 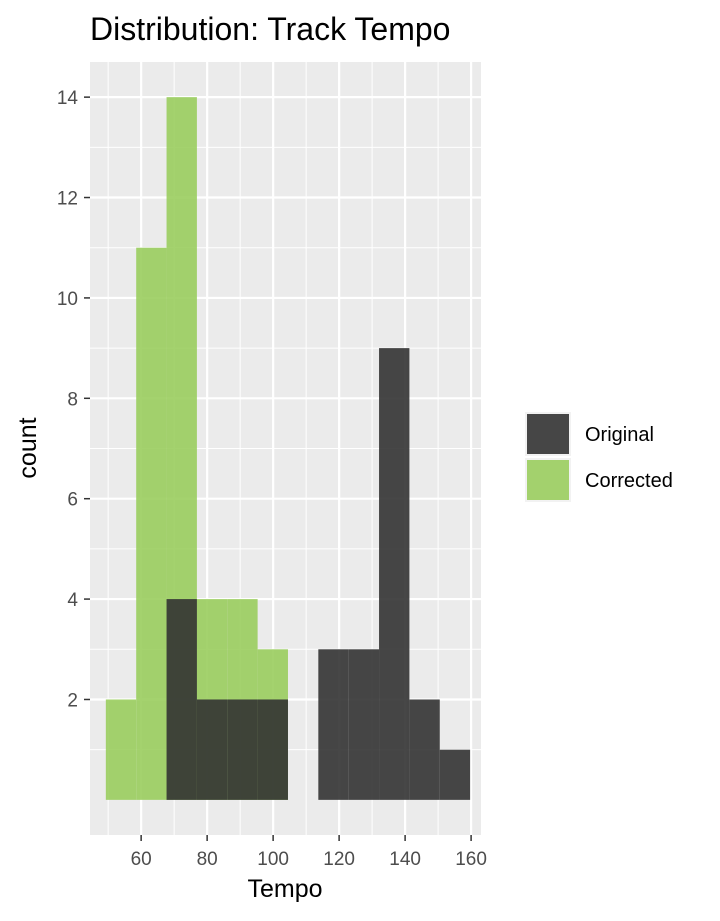 I want to click on x-tick-label: 60, so click(x=141, y=859).